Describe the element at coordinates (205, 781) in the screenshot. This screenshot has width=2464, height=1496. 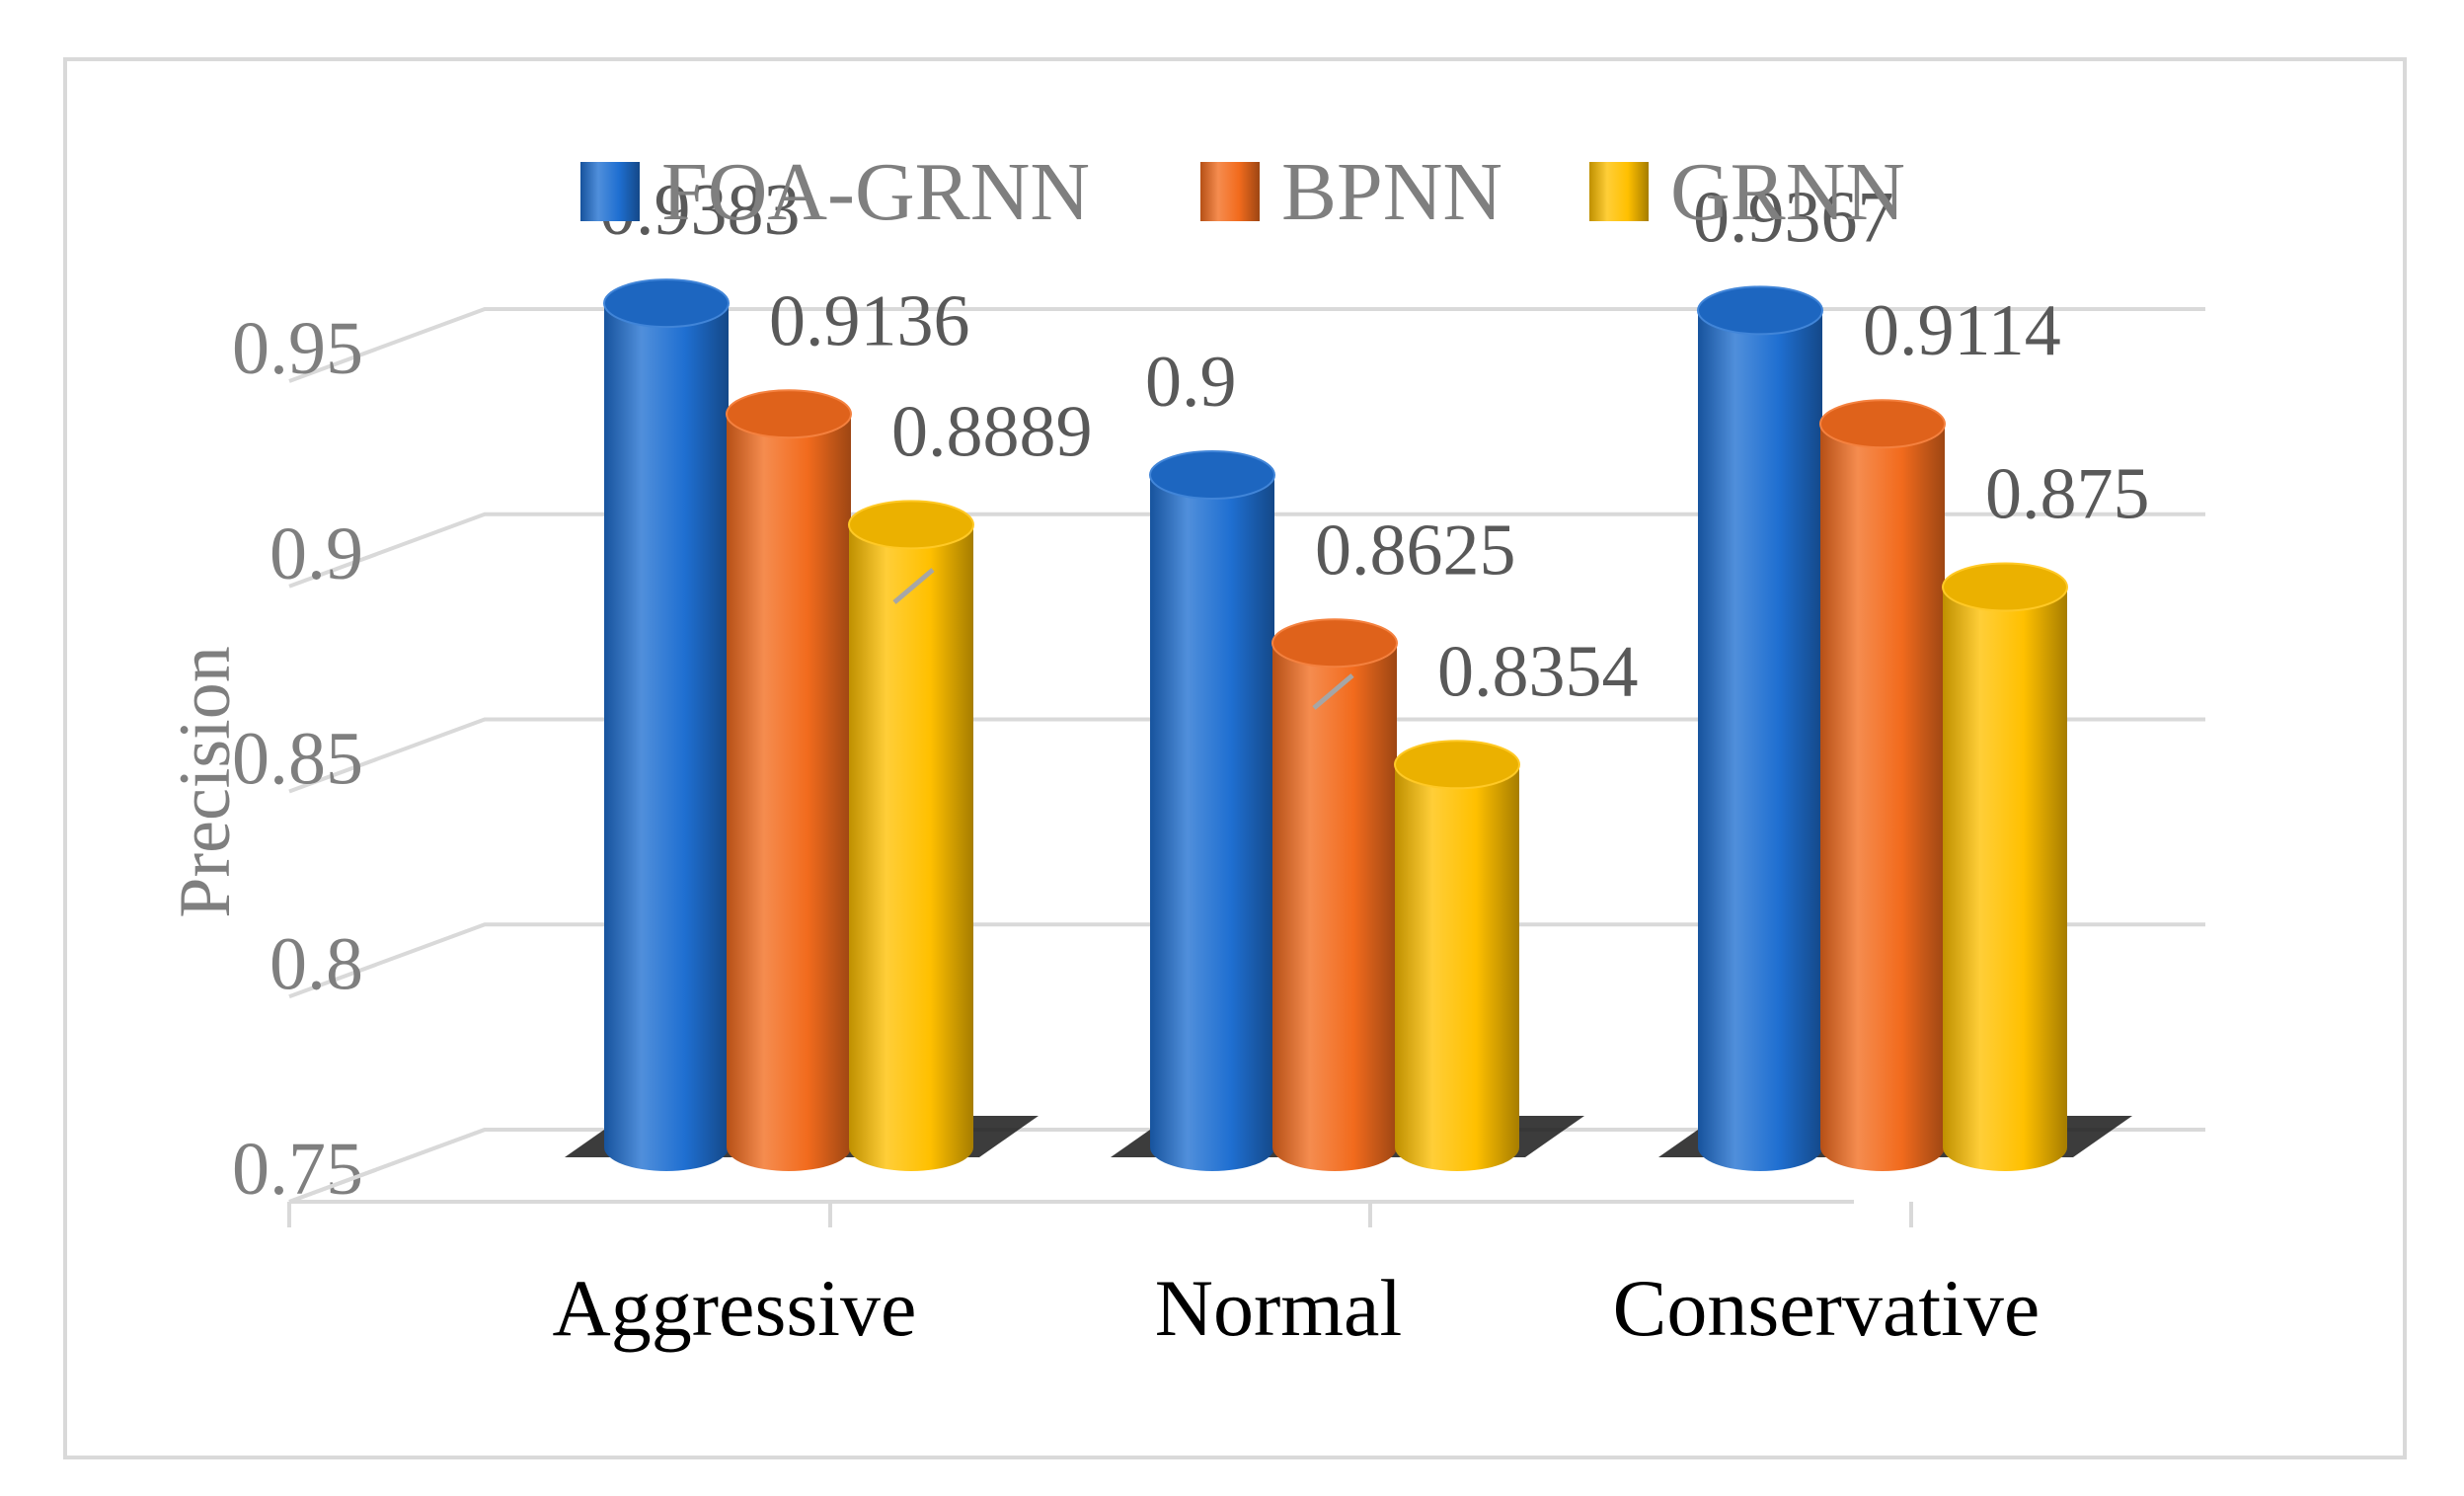
I see `y-axis-title: Precision` at that location.